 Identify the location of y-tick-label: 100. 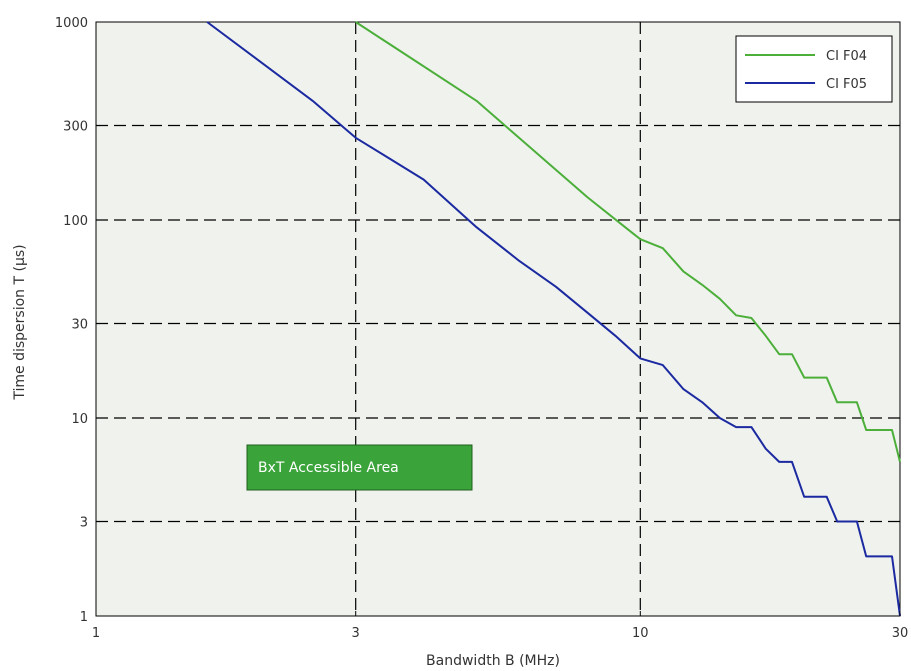
(75, 221).